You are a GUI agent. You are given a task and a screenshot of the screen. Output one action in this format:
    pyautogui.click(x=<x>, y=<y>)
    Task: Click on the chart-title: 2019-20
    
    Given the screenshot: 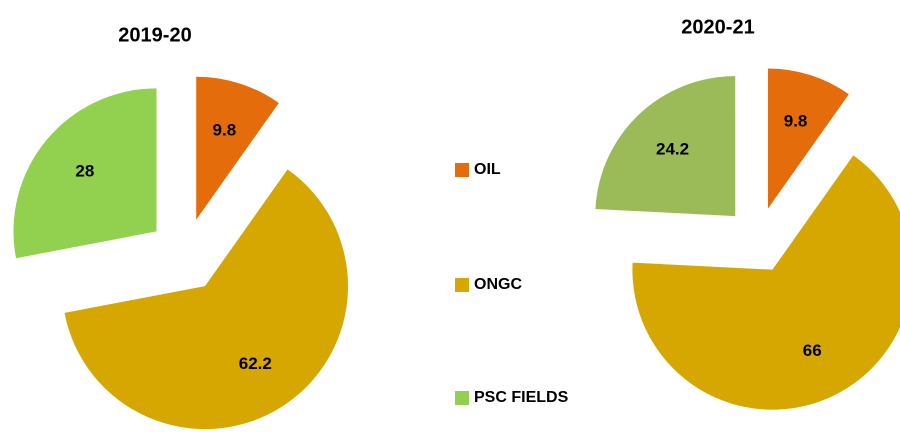 What is the action you would take?
    pyautogui.click(x=154, y=35)
    